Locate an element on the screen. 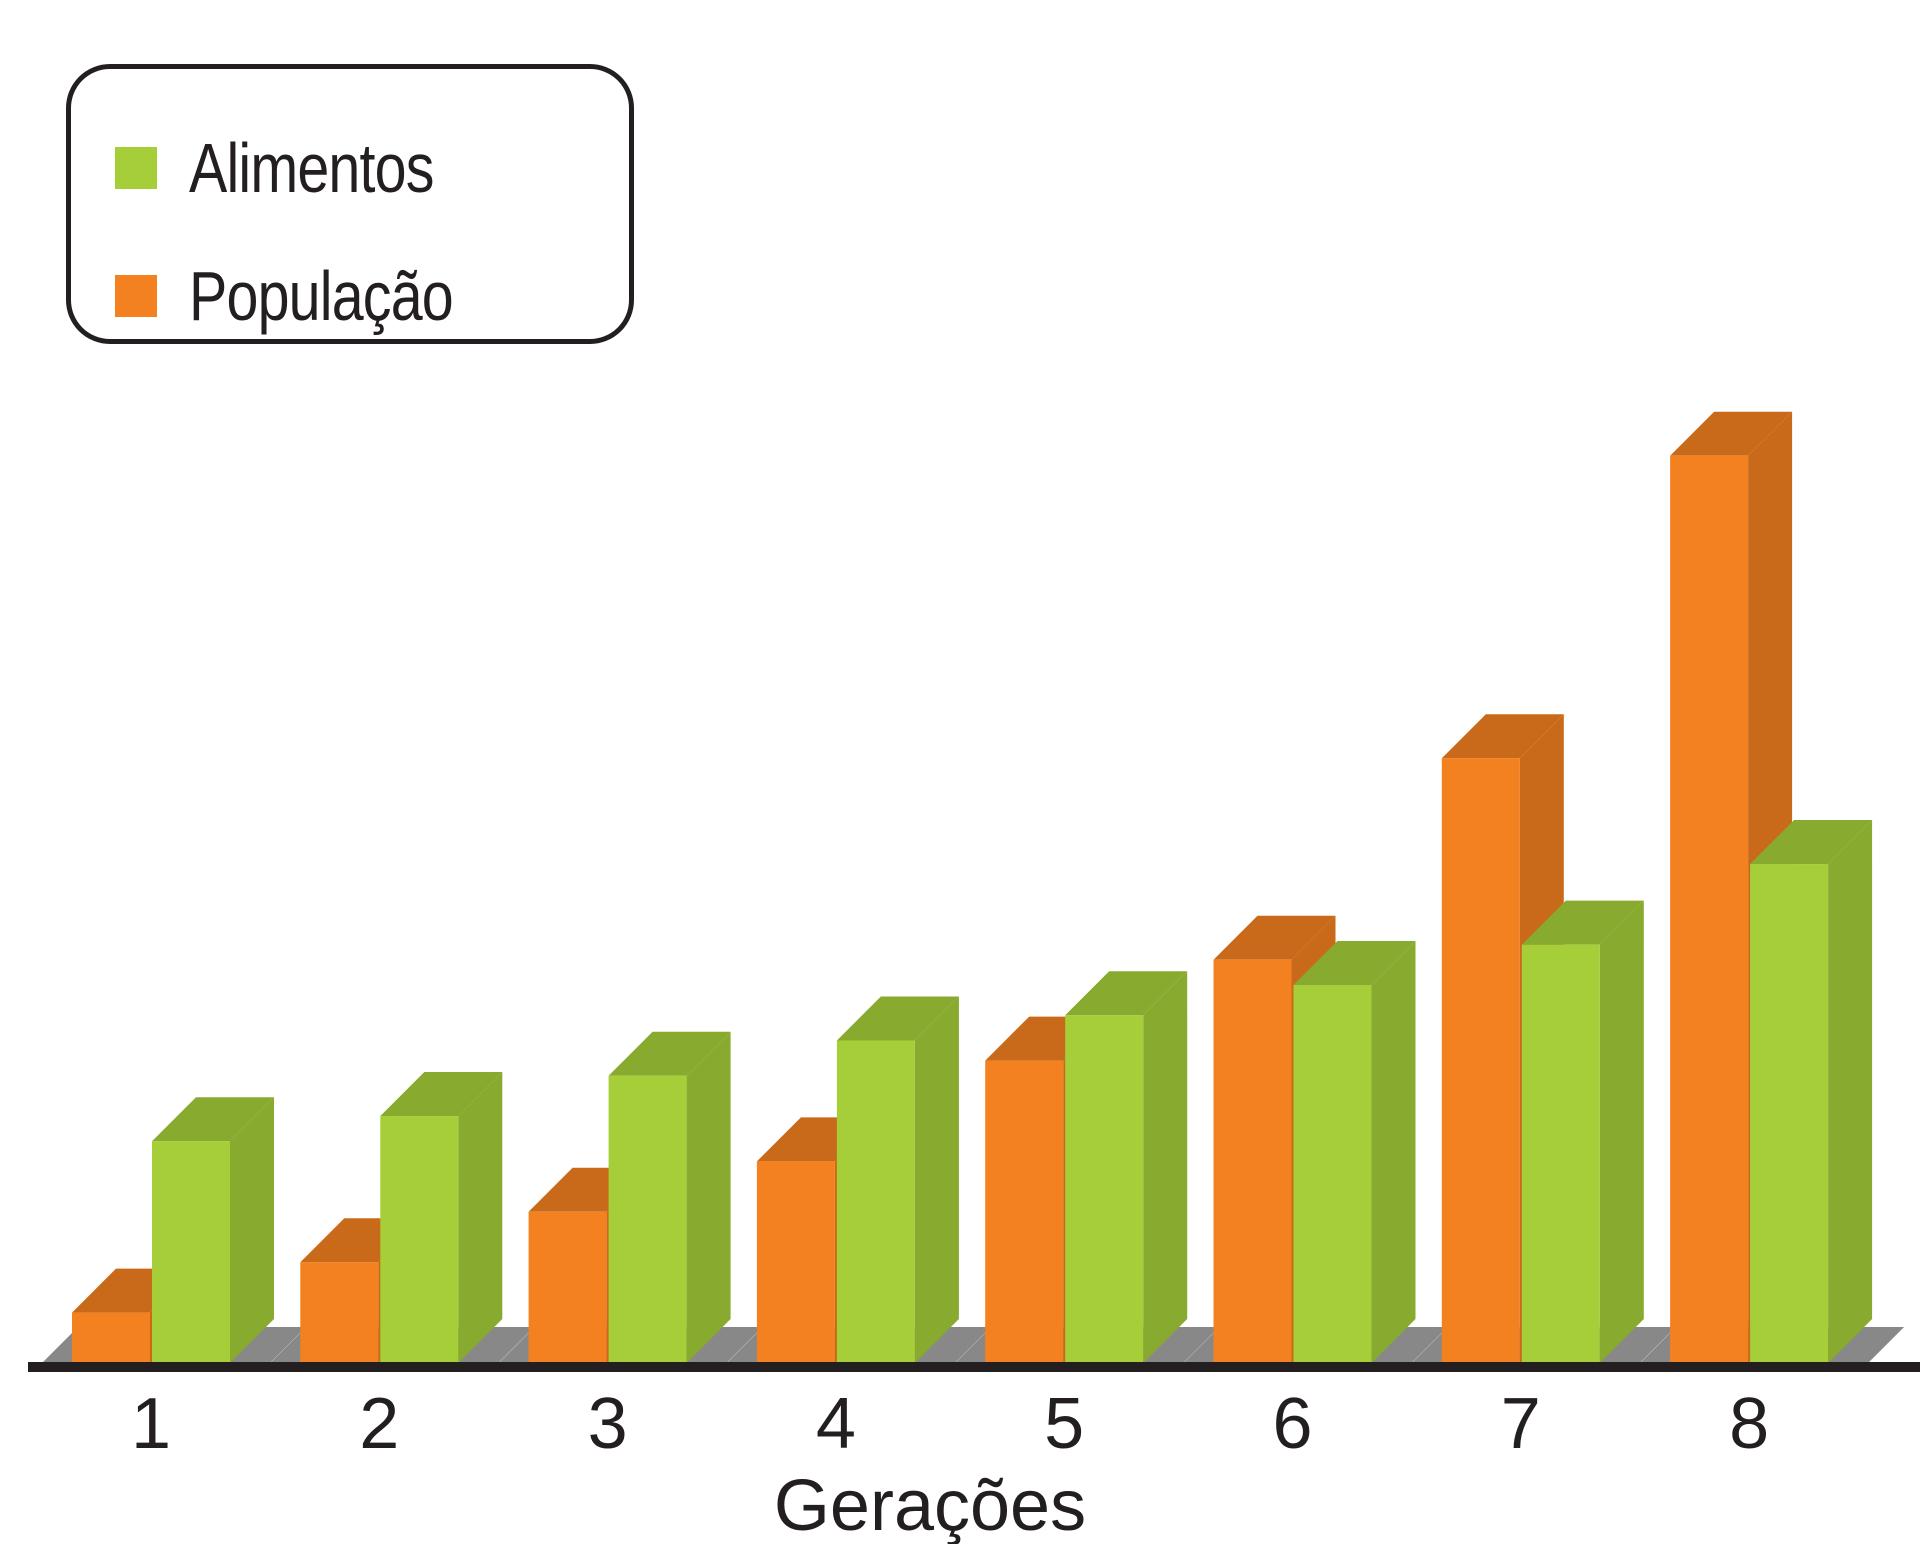 The width and height of the screenshot is (1920, 1544). bar-populacao-5-front is located at coordinates (1024, 1211).